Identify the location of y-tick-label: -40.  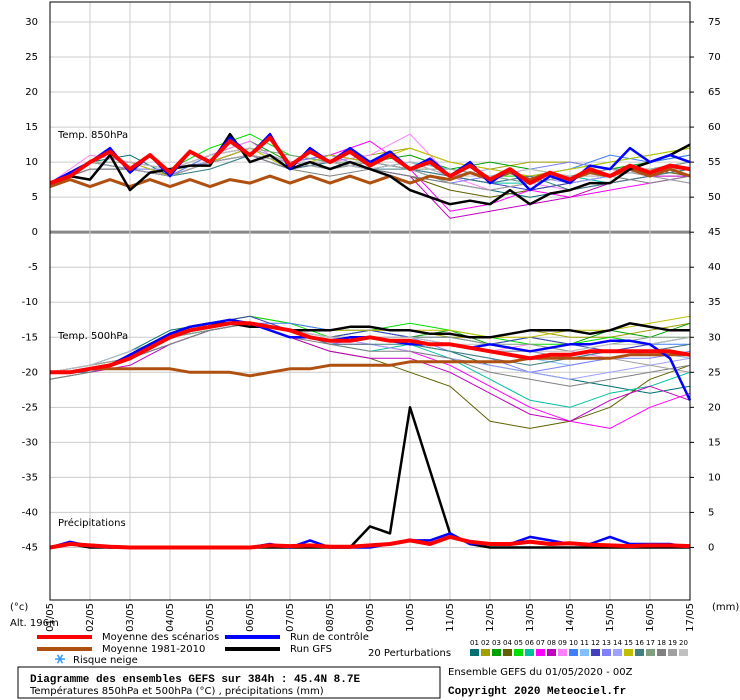
(30, 512).